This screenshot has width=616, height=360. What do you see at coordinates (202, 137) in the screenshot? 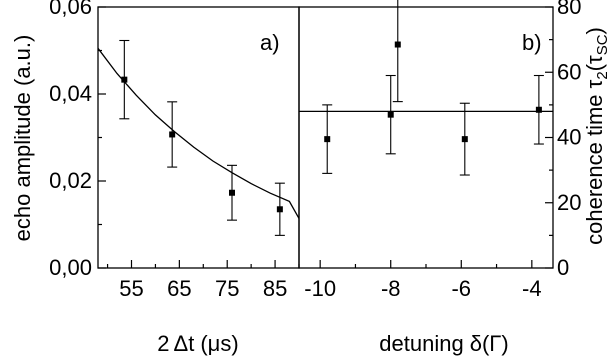
I see `panel-a-points` at bounding box center [202, 137].